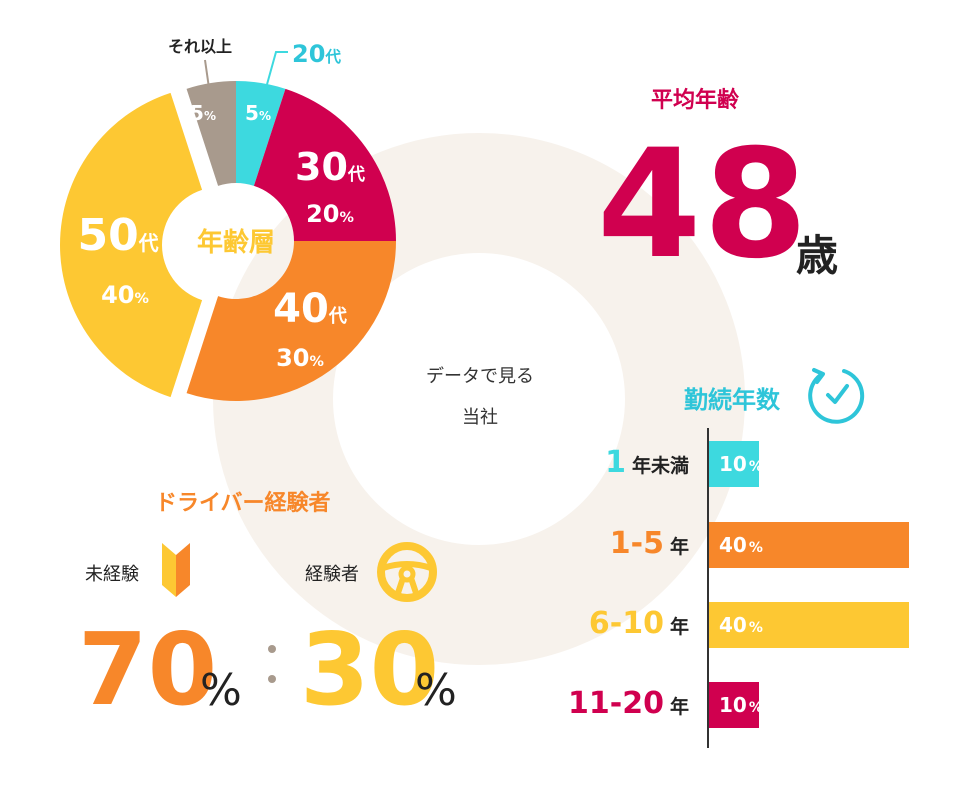 This screenshot has width=980, height=800. What do you see at coordinates (647, 462) in the screenshot?
I see `tenure-category-label-0: 1 年未満` at bounding box center [647, 462].